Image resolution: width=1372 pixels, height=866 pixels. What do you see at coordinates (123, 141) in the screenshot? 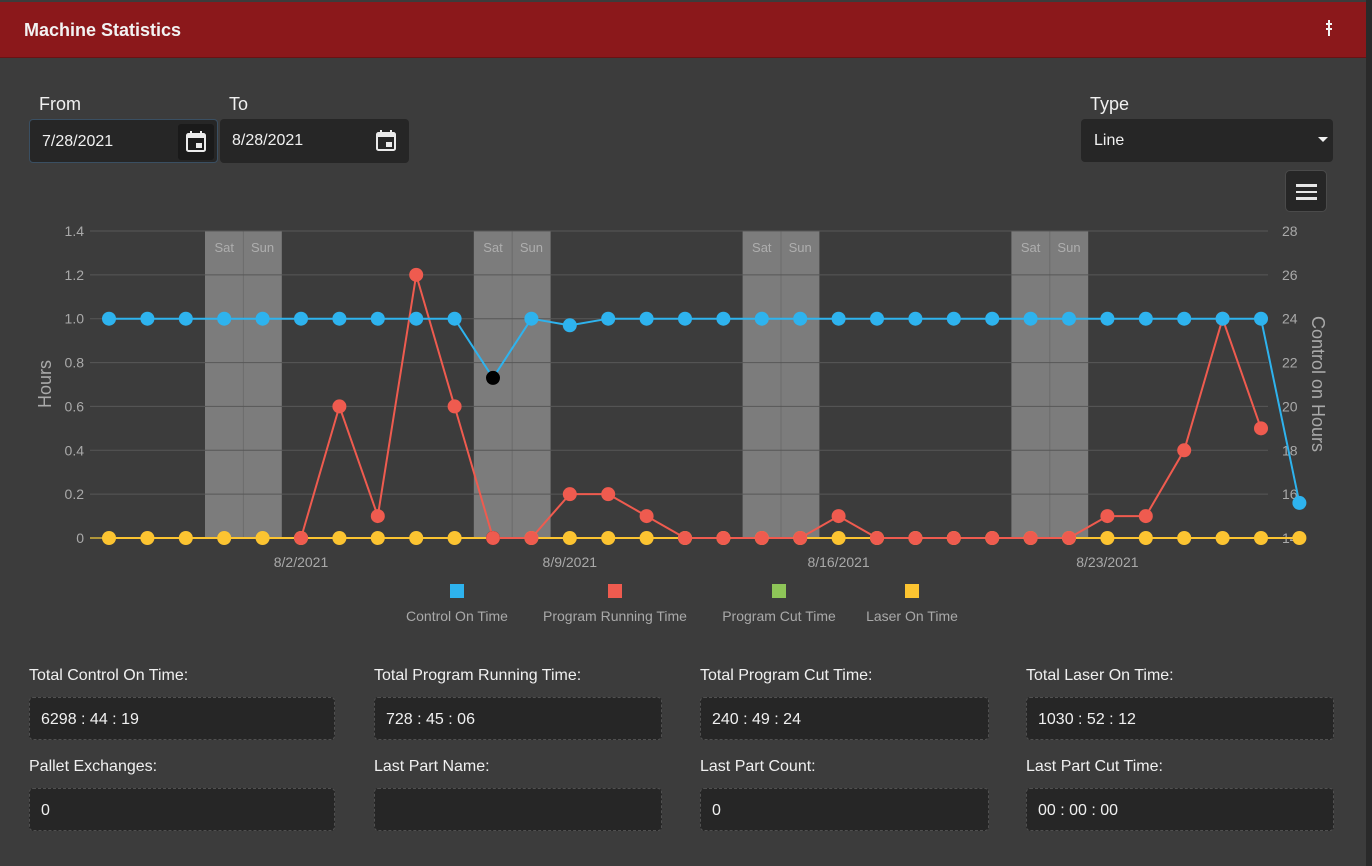
I see `from-date-input: 7/28/2021` at bounding box center [123, 141].